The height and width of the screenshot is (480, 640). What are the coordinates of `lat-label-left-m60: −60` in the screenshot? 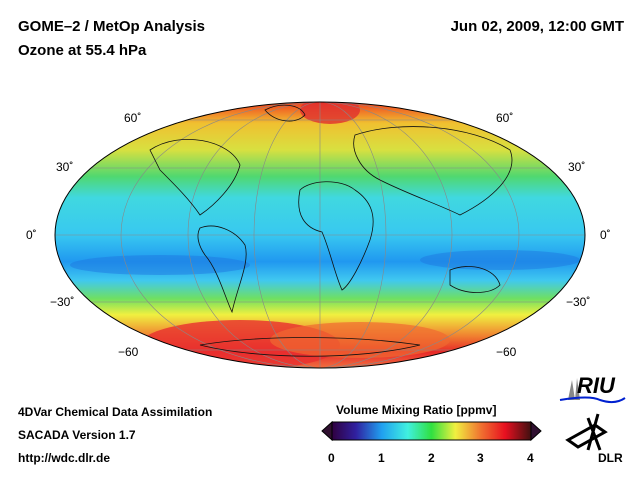 It's located at (128, 352).